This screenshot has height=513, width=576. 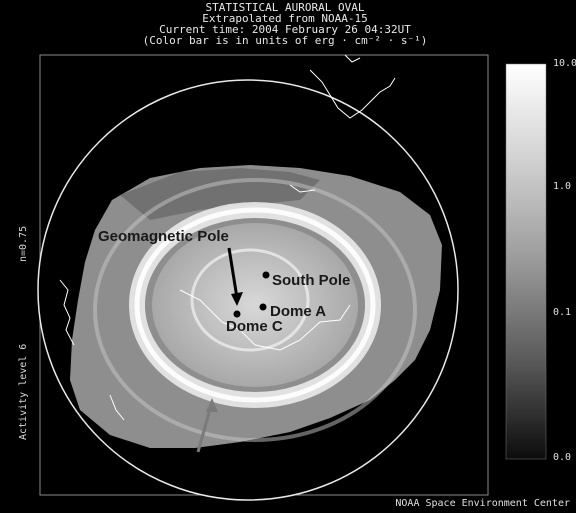 I want to click on geomagnetic-pole-arrow, so click(x=233, y=273).